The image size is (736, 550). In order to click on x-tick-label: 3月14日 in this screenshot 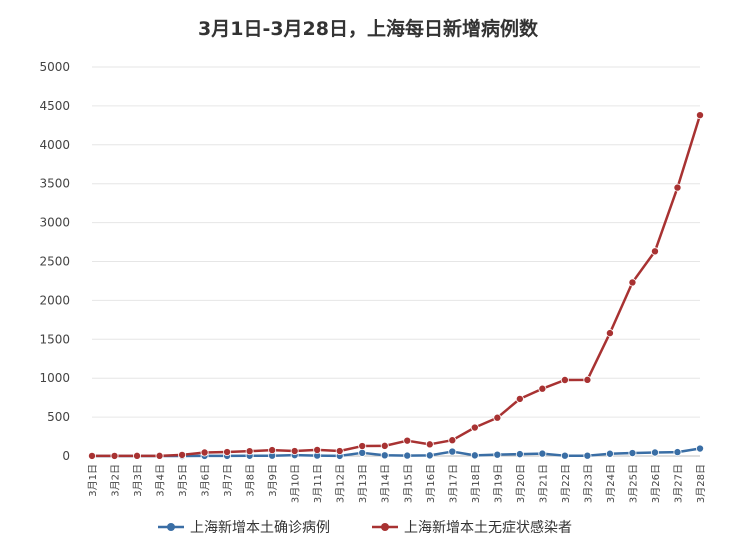, I will do `click(386, 483)`.